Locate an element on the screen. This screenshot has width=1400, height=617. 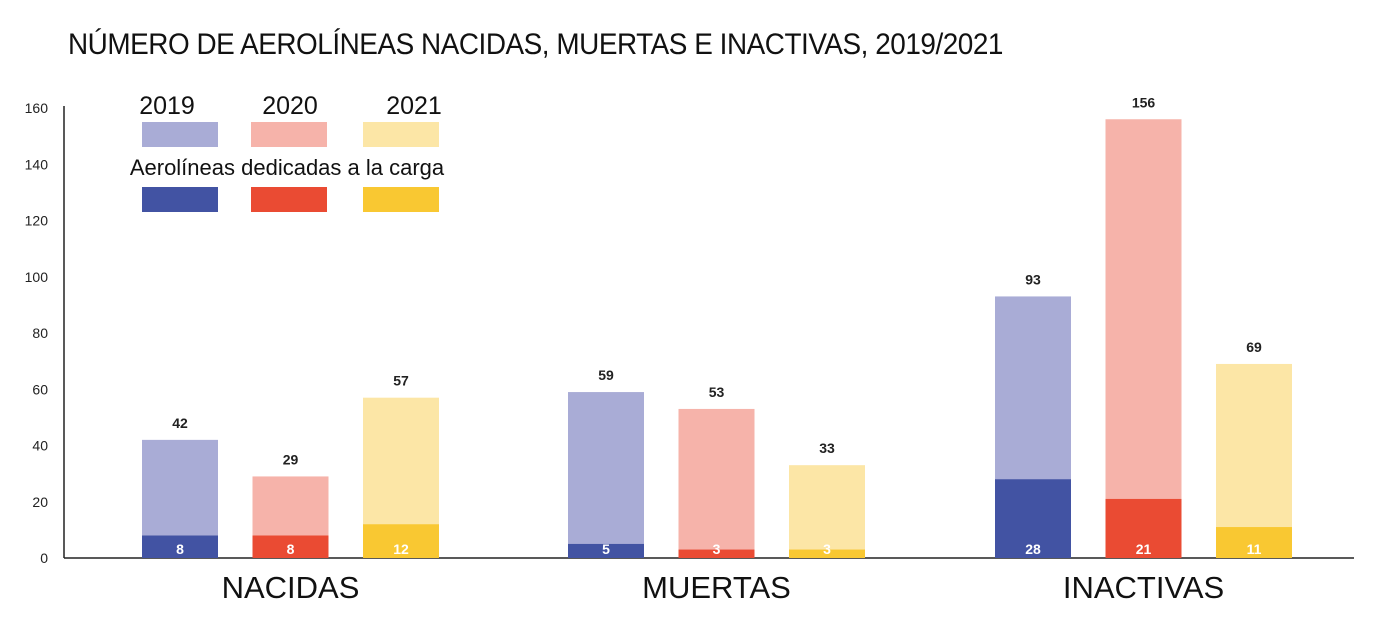
bar-cargo-label: 28 is located at coordinates (1033, 549).